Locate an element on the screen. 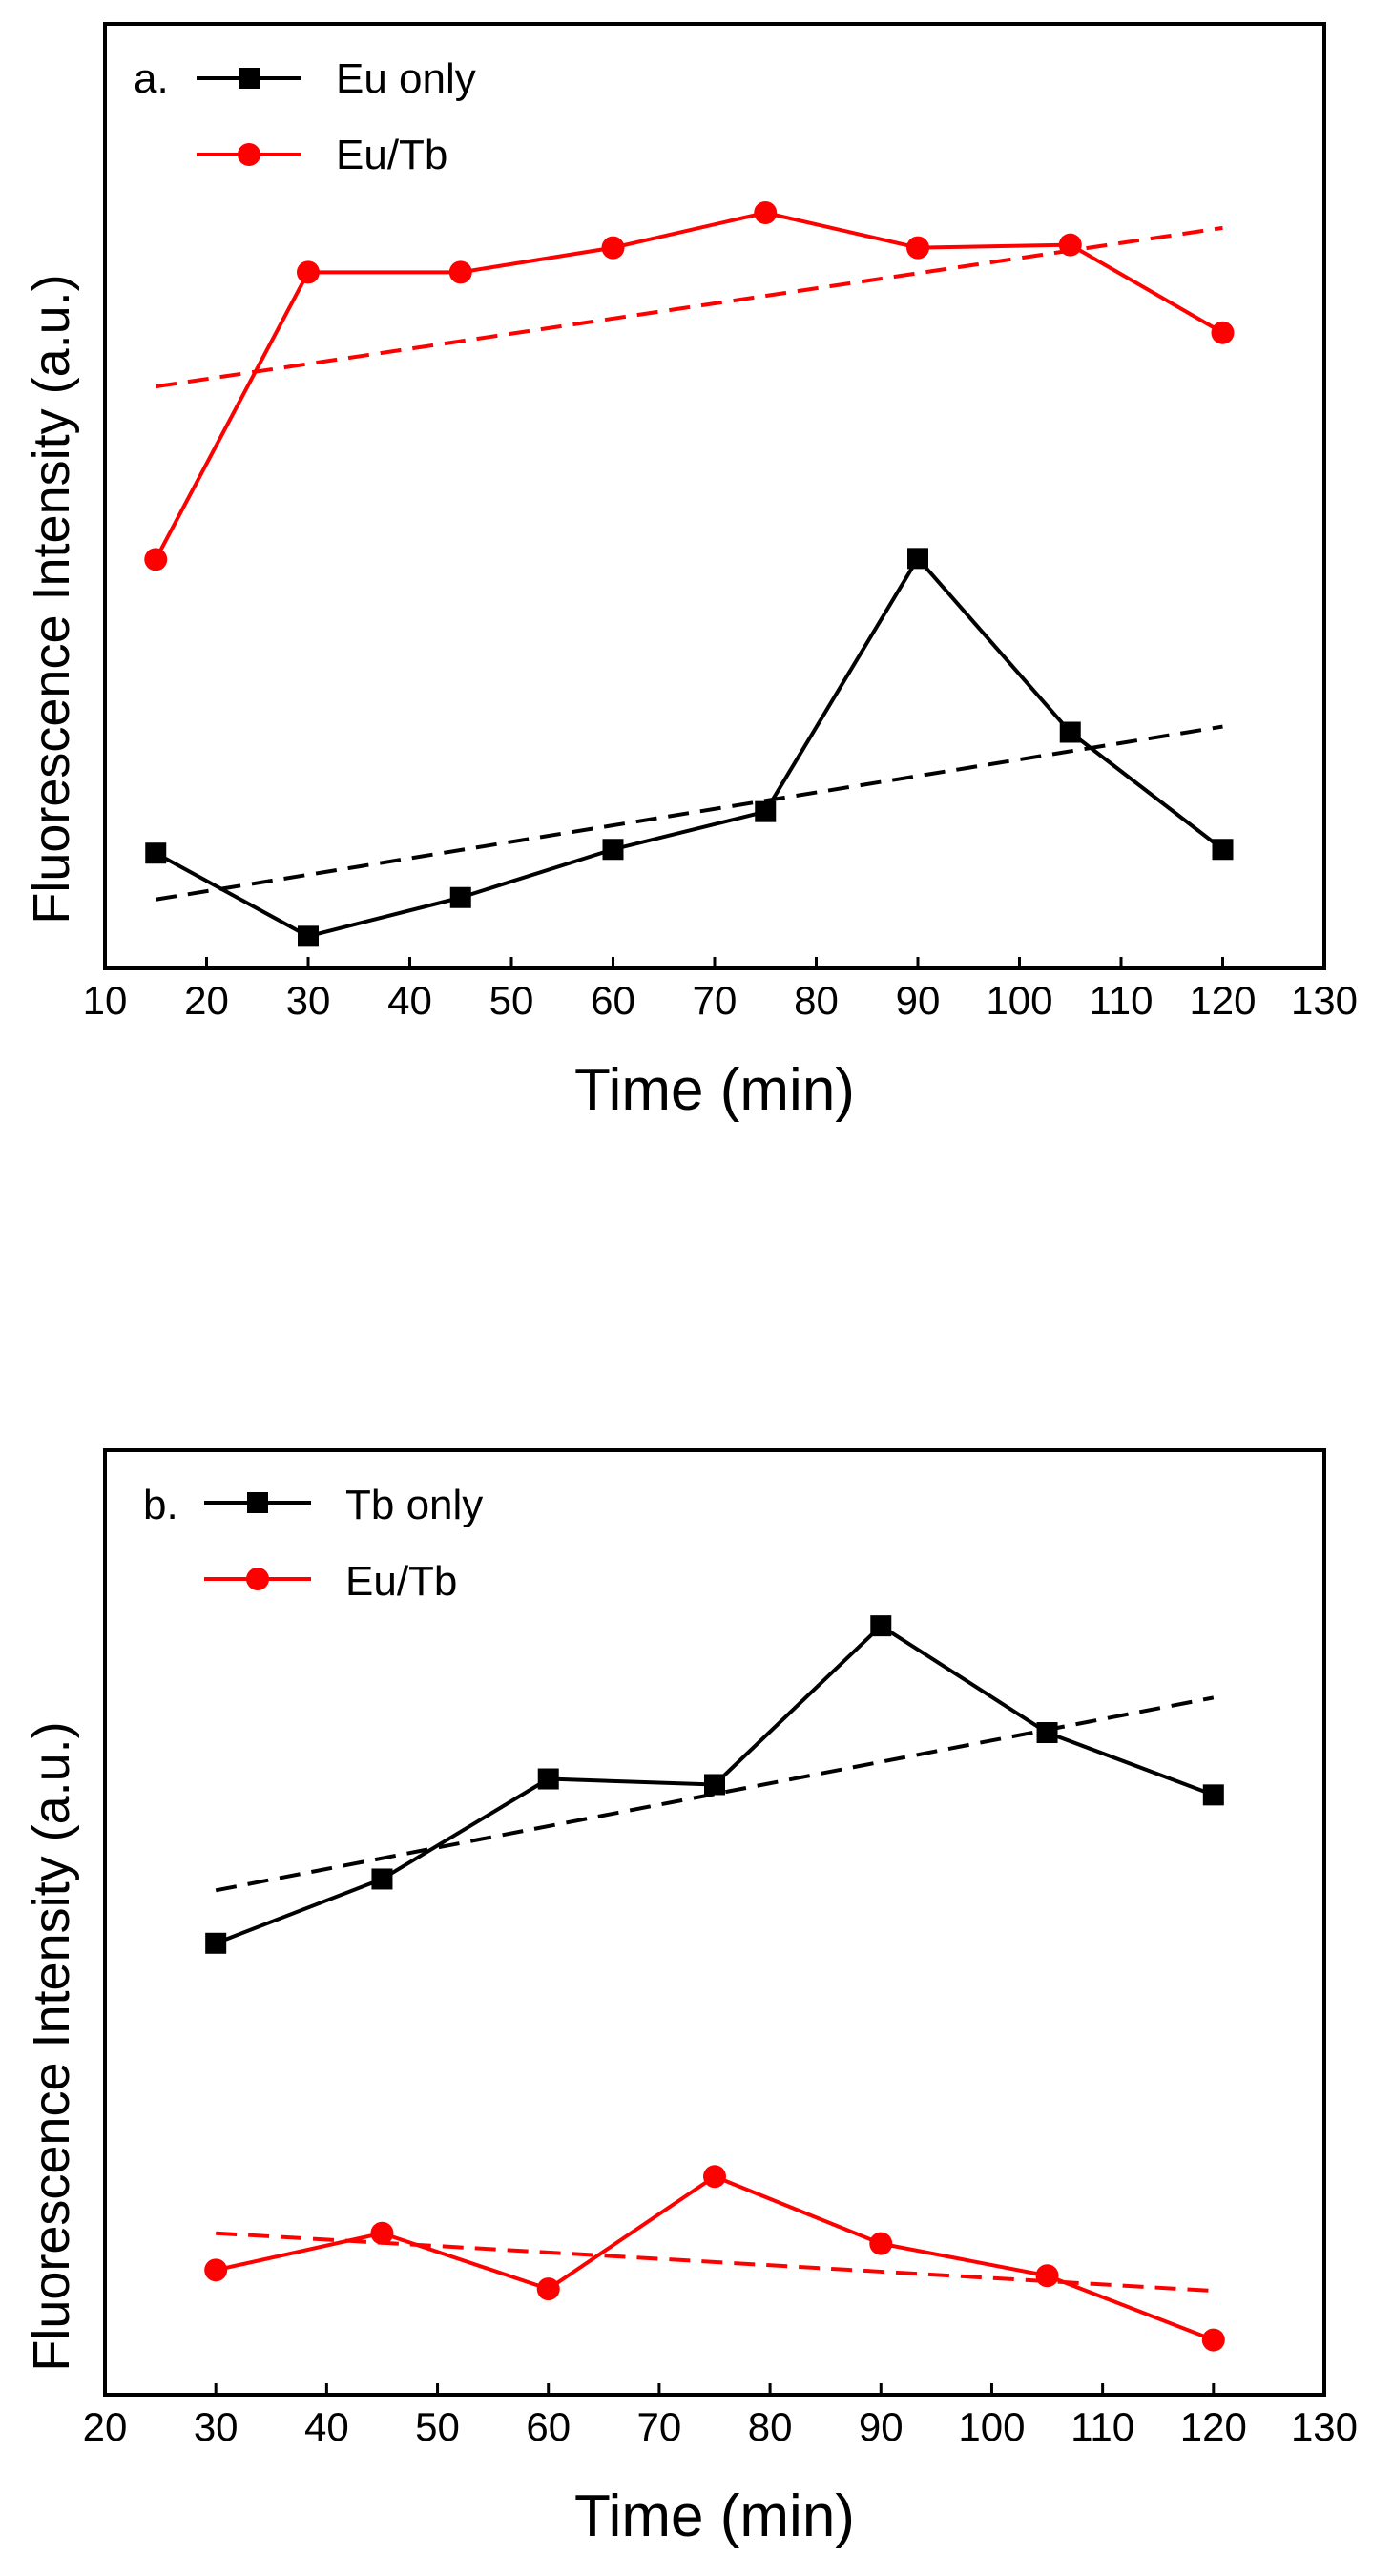 Image resolution: width=1393 pixels, height=2576 pixels. panel-b-x-tick-label: 20 is located at coordinates (105, 2426).